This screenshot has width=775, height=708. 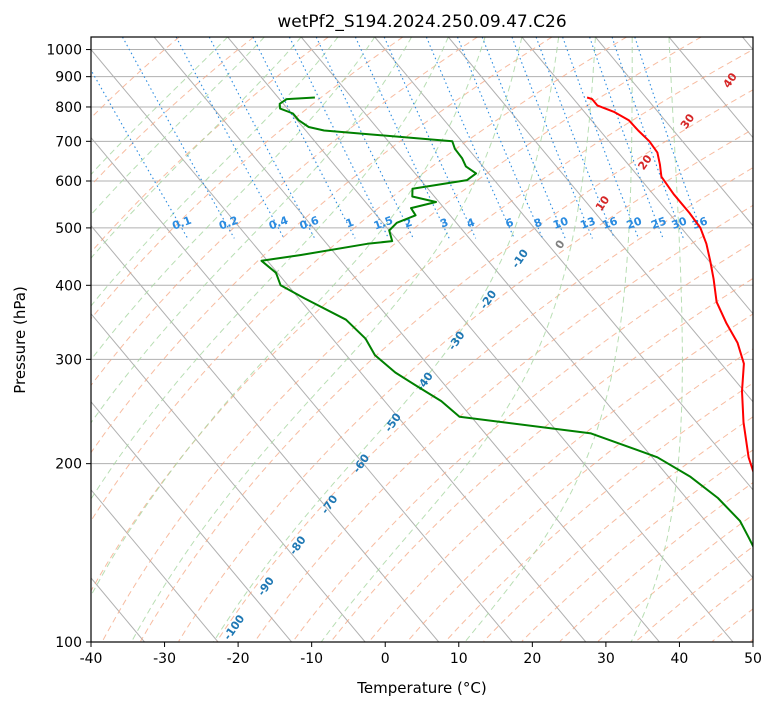 What do you see at coordinates (164, 659) in the screenshot?
I see `x-tick-label: -30` at bounding box center [164, 659].